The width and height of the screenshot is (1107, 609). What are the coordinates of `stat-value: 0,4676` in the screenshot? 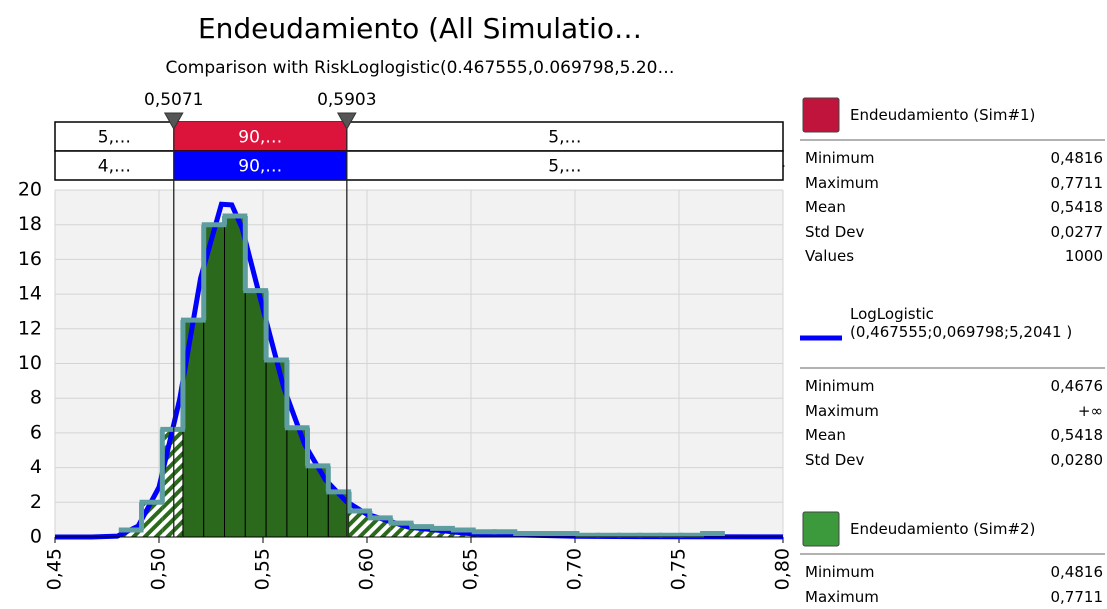 It's located at (1077, 386).